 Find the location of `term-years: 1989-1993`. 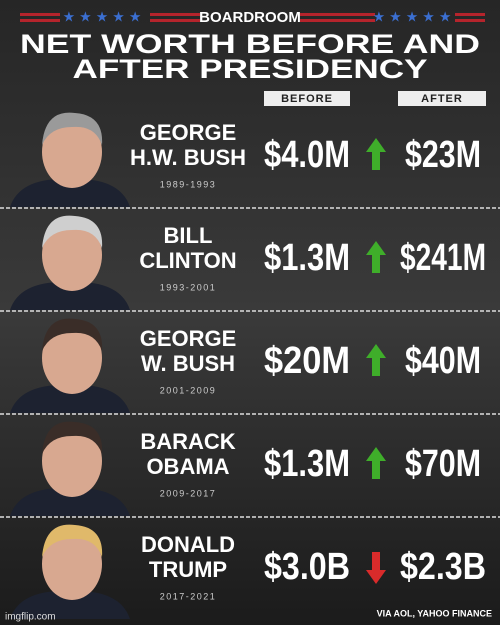

term-years: 1989-1993 is located at coordinates (188, 184).